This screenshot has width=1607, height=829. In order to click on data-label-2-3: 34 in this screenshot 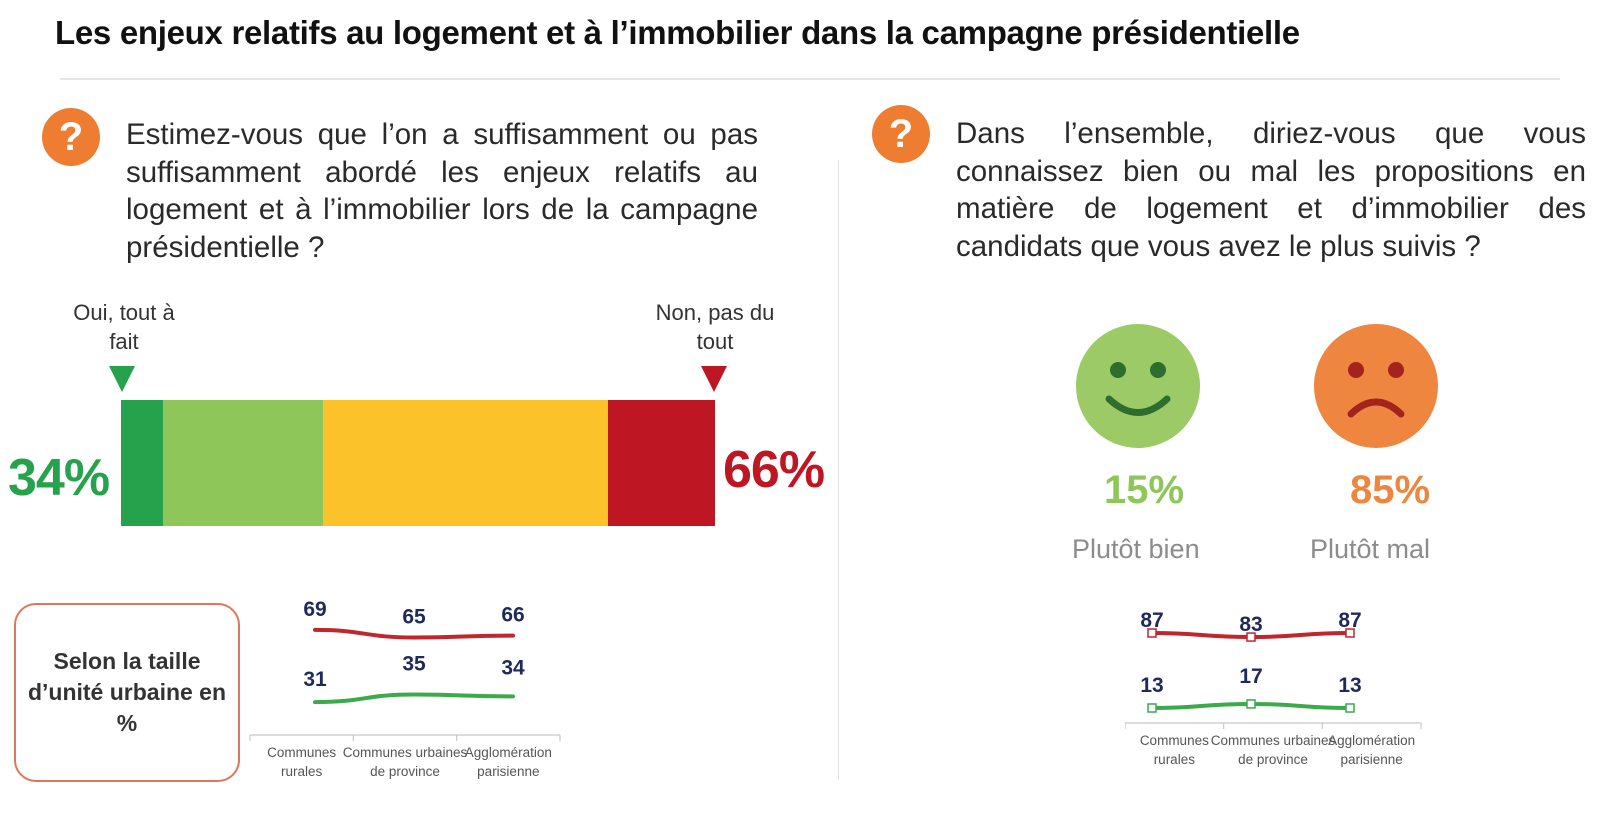, I will do `click(513, 667)`.